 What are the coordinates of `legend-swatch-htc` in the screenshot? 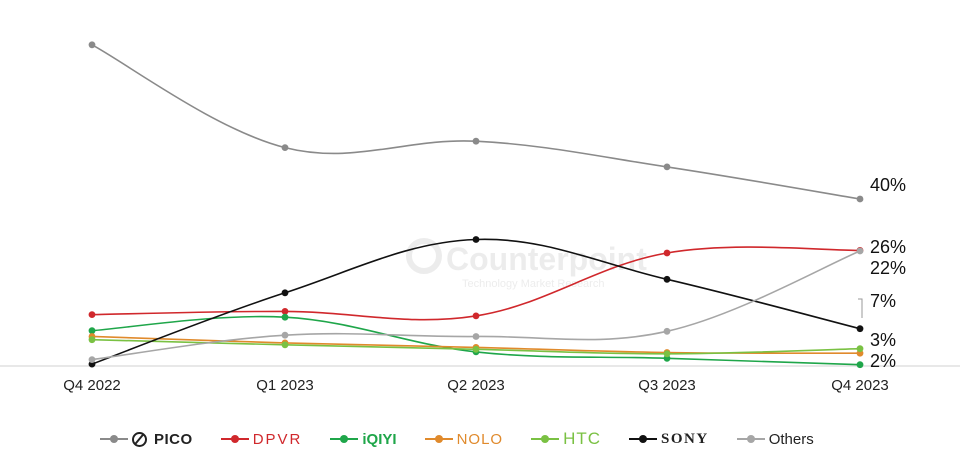 It's located at (545, 439).